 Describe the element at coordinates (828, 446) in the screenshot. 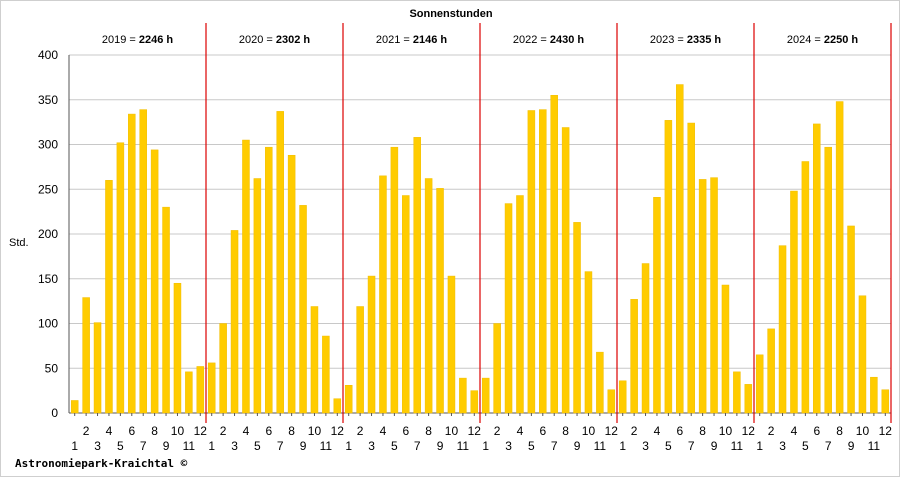

I see `x-tick-label-2024-7: 7` at that location.